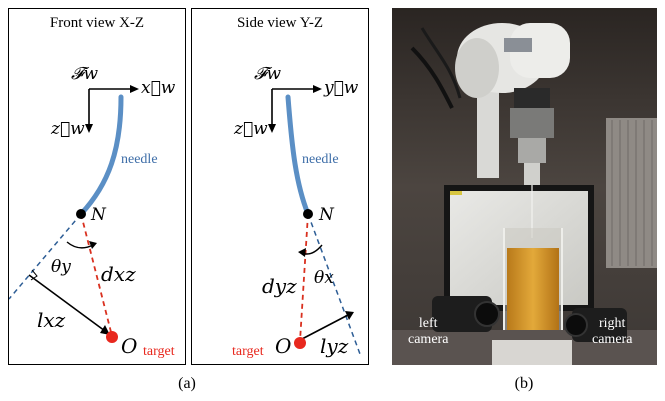 This screenshot has width=665, height=401. What do you see at coordinates (428, 331) in the screenshot?
I see `left-camera-label: left camera` at bounding box center [428, 331].